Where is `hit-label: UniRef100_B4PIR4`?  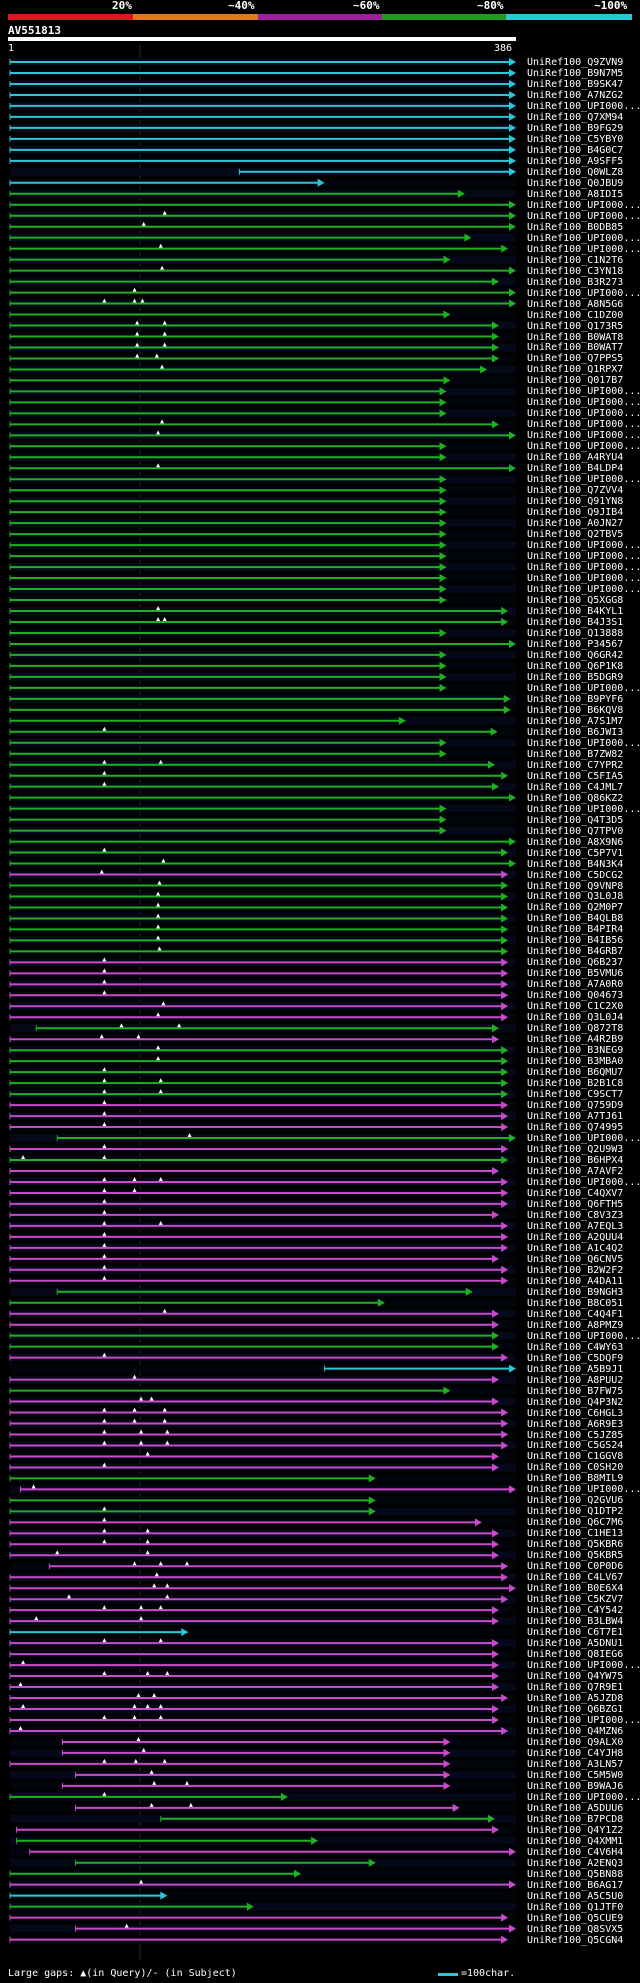
hit-label: UniRef100_B4PIR4 is located at coordinates (575, 930).